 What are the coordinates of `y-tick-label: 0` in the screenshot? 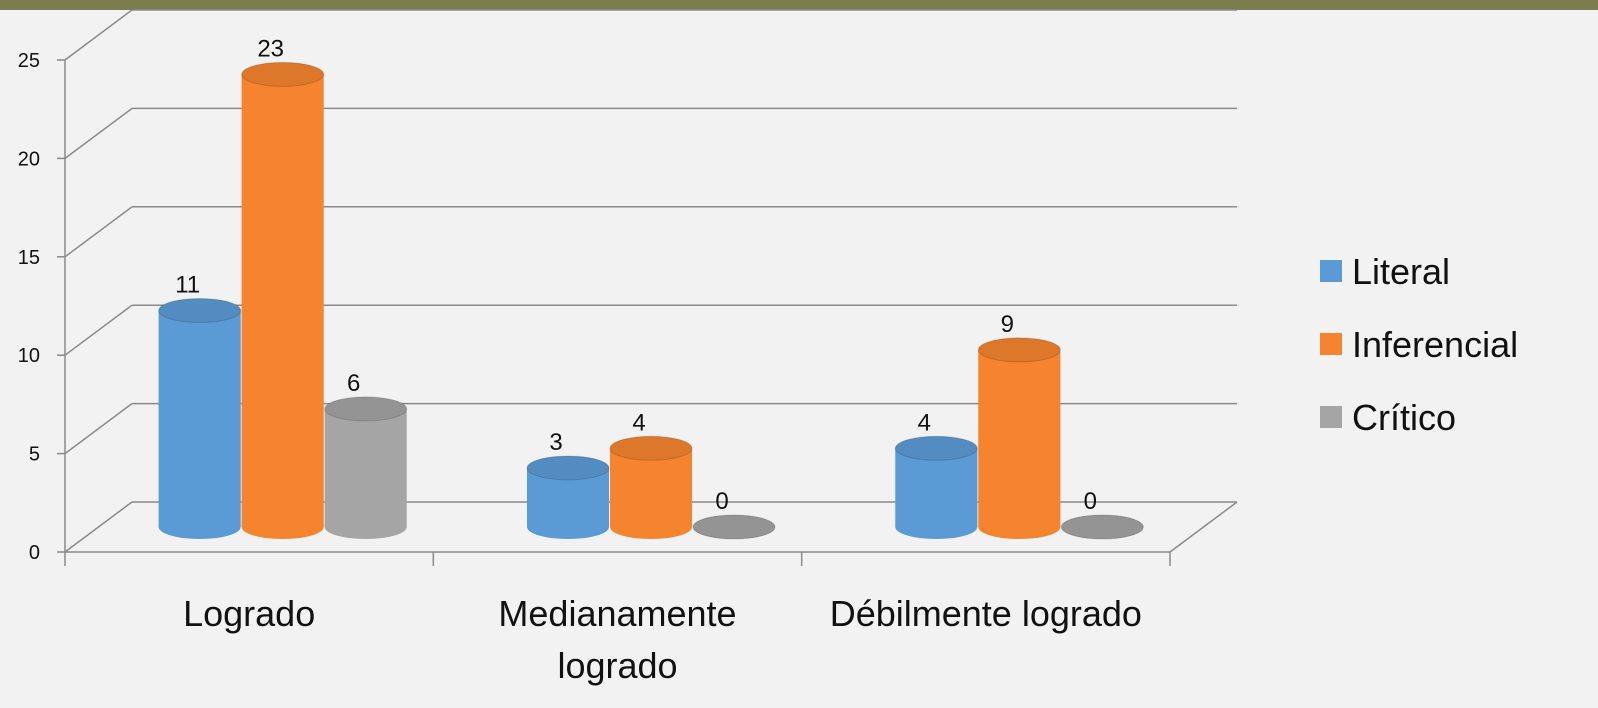 It's located at (34, 553).